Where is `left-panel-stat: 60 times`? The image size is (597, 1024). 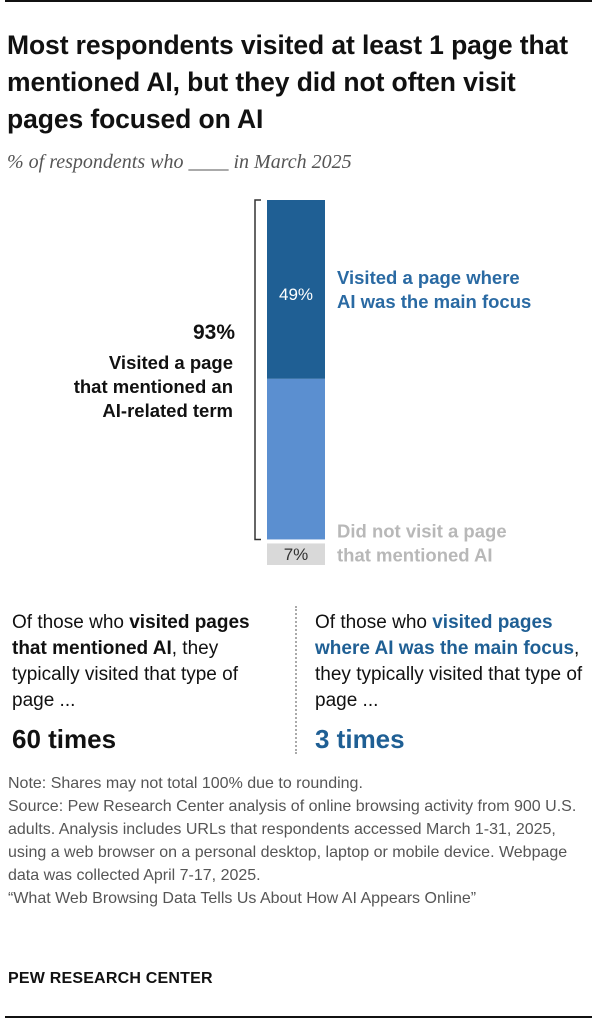 left-panel-stat: 60 times is located at coordinates (64, 739).